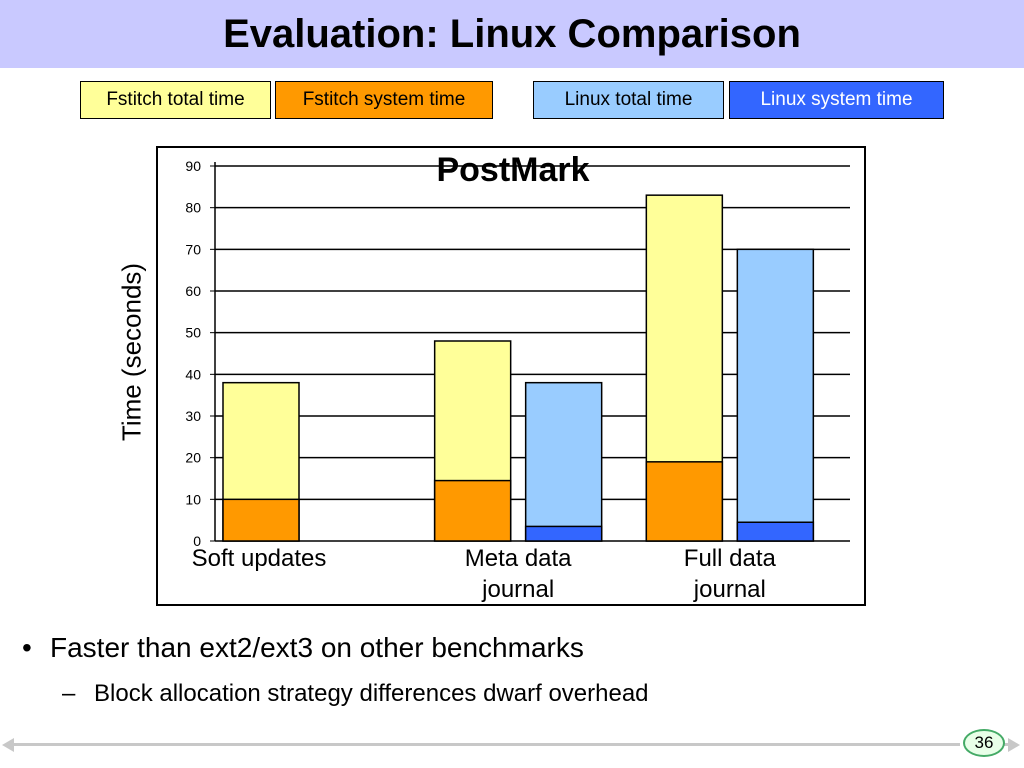  What do you see at coordinates (193, 499) in the screenshot?
I see `y-tick-label: 10` at bounding box center [193, 499].